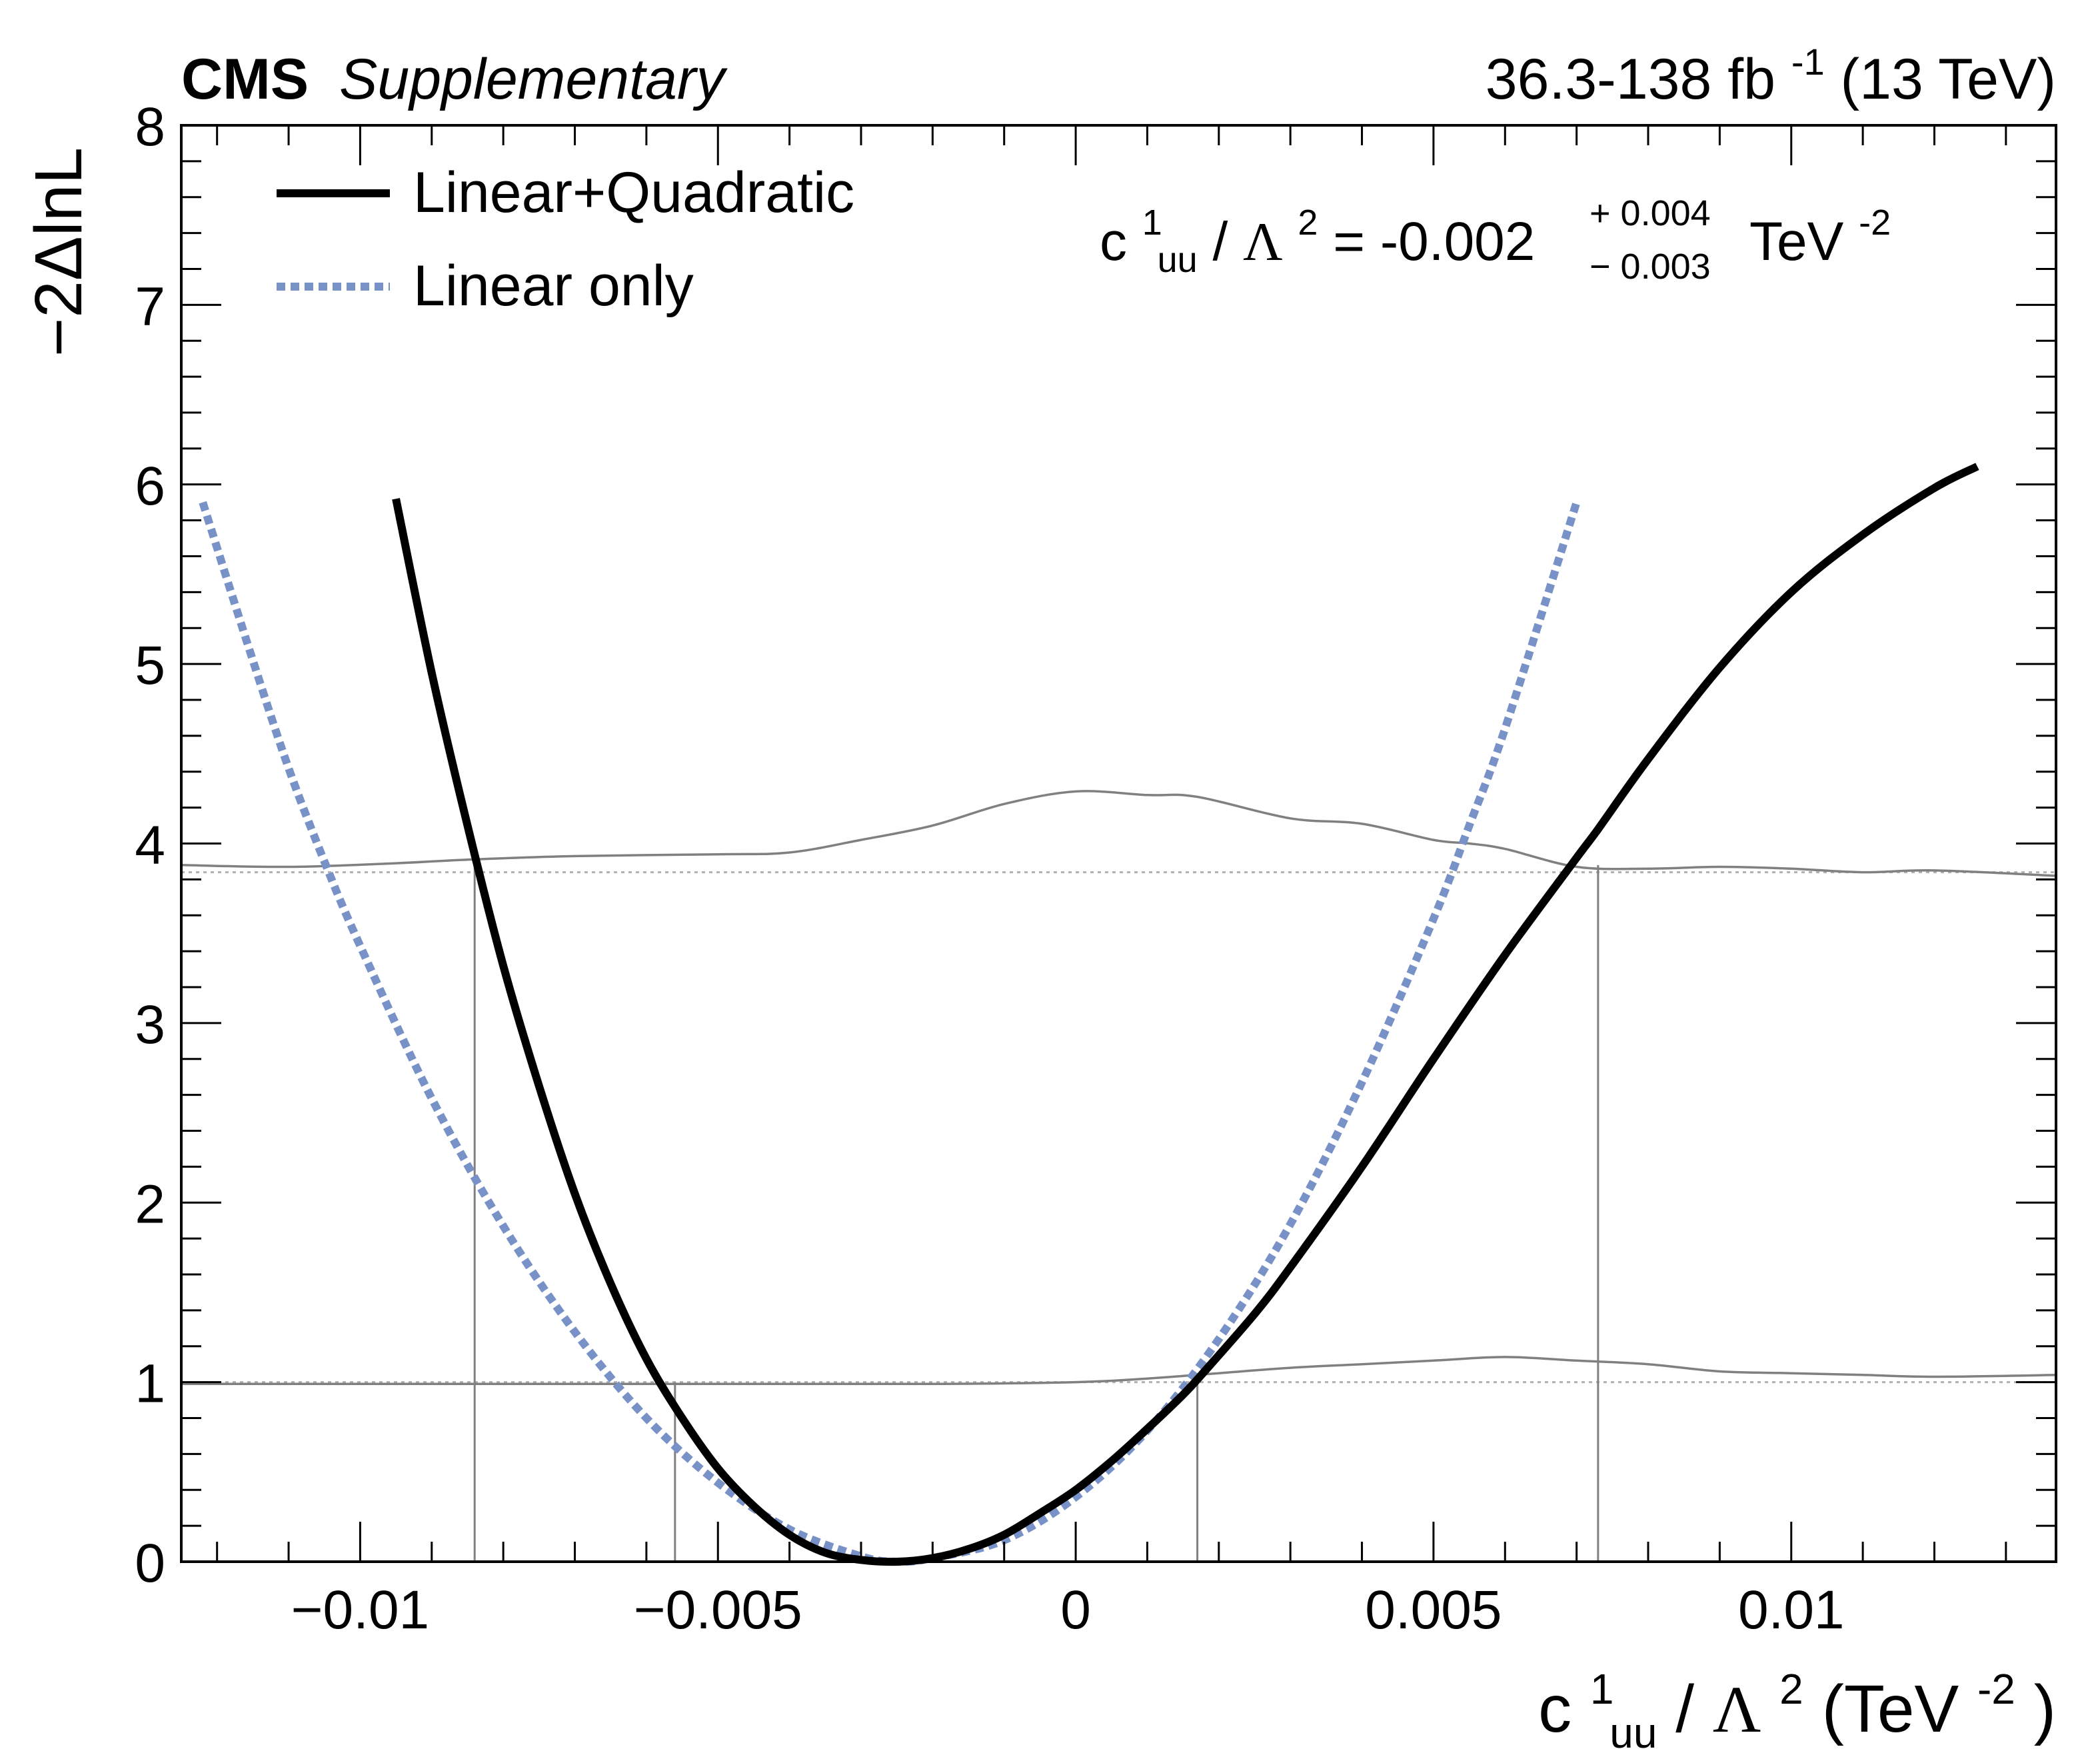 The height and width of the screenshot is (1763, 2100). I want to click on result-scale-exponent: 2, so click(1308, 223).